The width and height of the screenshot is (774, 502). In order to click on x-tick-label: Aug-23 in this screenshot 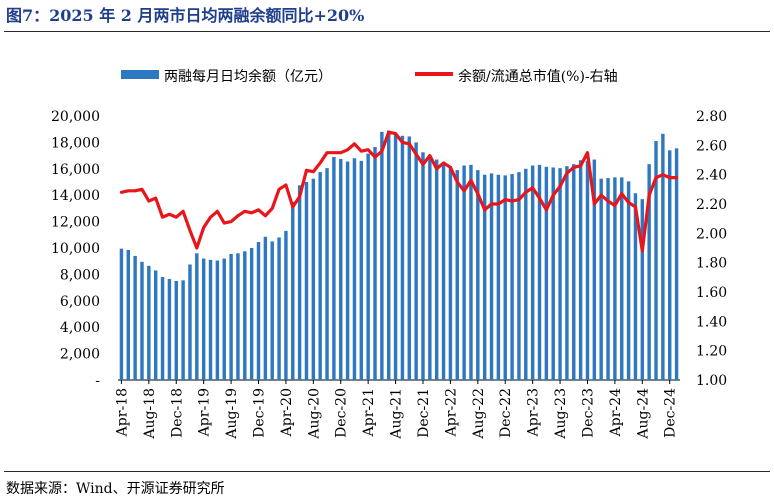, I will do `click(561, 414)`.